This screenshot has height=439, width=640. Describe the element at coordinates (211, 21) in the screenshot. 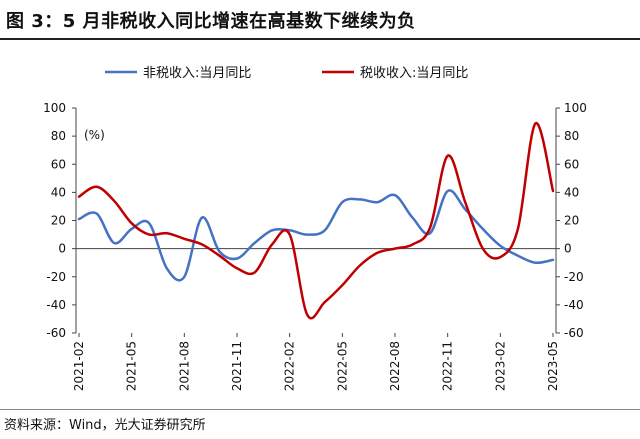

I see `chart-title: 图 3：5 月非税收入同比增速在高基数下继续为负` at that location.